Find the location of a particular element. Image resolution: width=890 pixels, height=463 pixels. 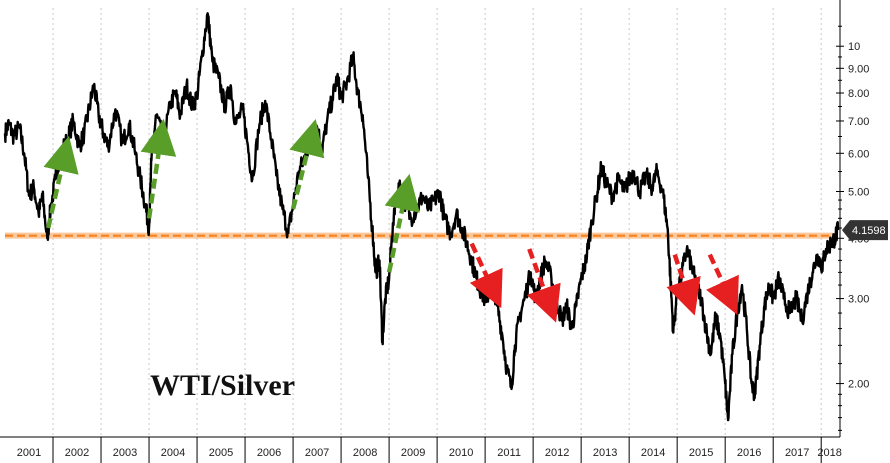

y-tick-label: 3.00 is located at coordinates (858, 300).